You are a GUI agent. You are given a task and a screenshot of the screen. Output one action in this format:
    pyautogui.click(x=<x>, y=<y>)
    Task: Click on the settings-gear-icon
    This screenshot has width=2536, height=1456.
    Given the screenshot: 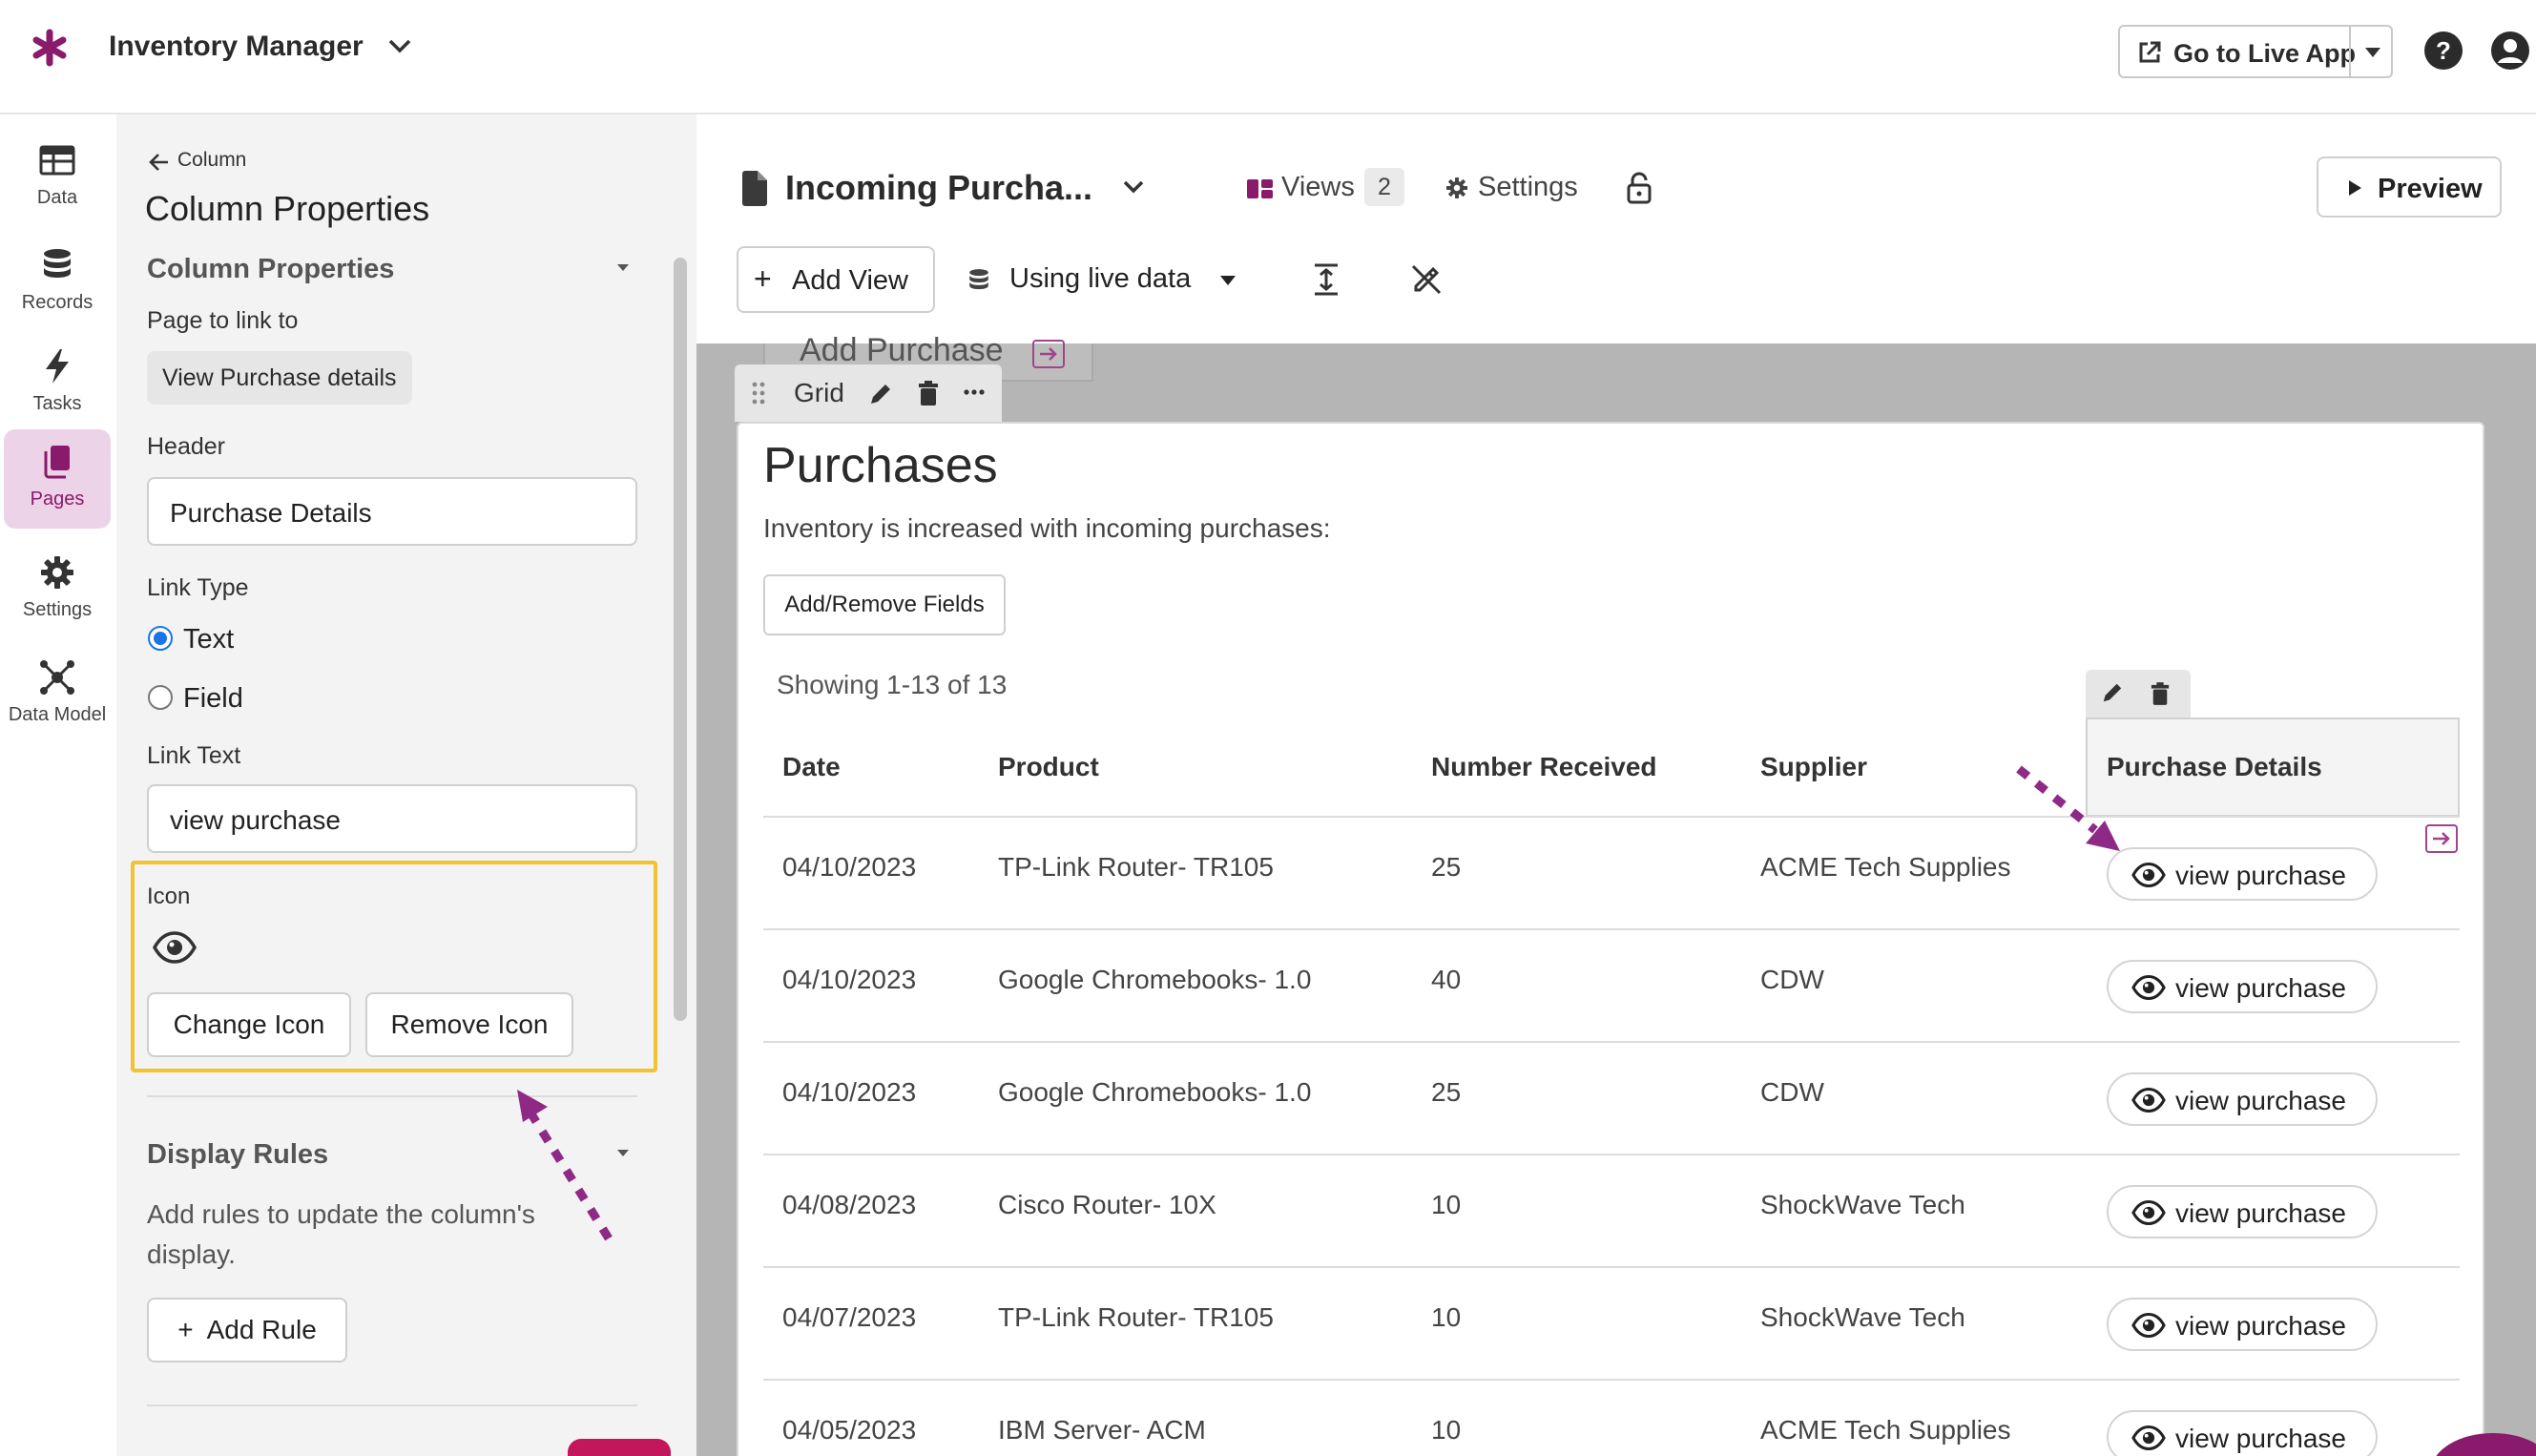 What is the action you would take?
    pyautogui.click(x=1457, y=188)
    